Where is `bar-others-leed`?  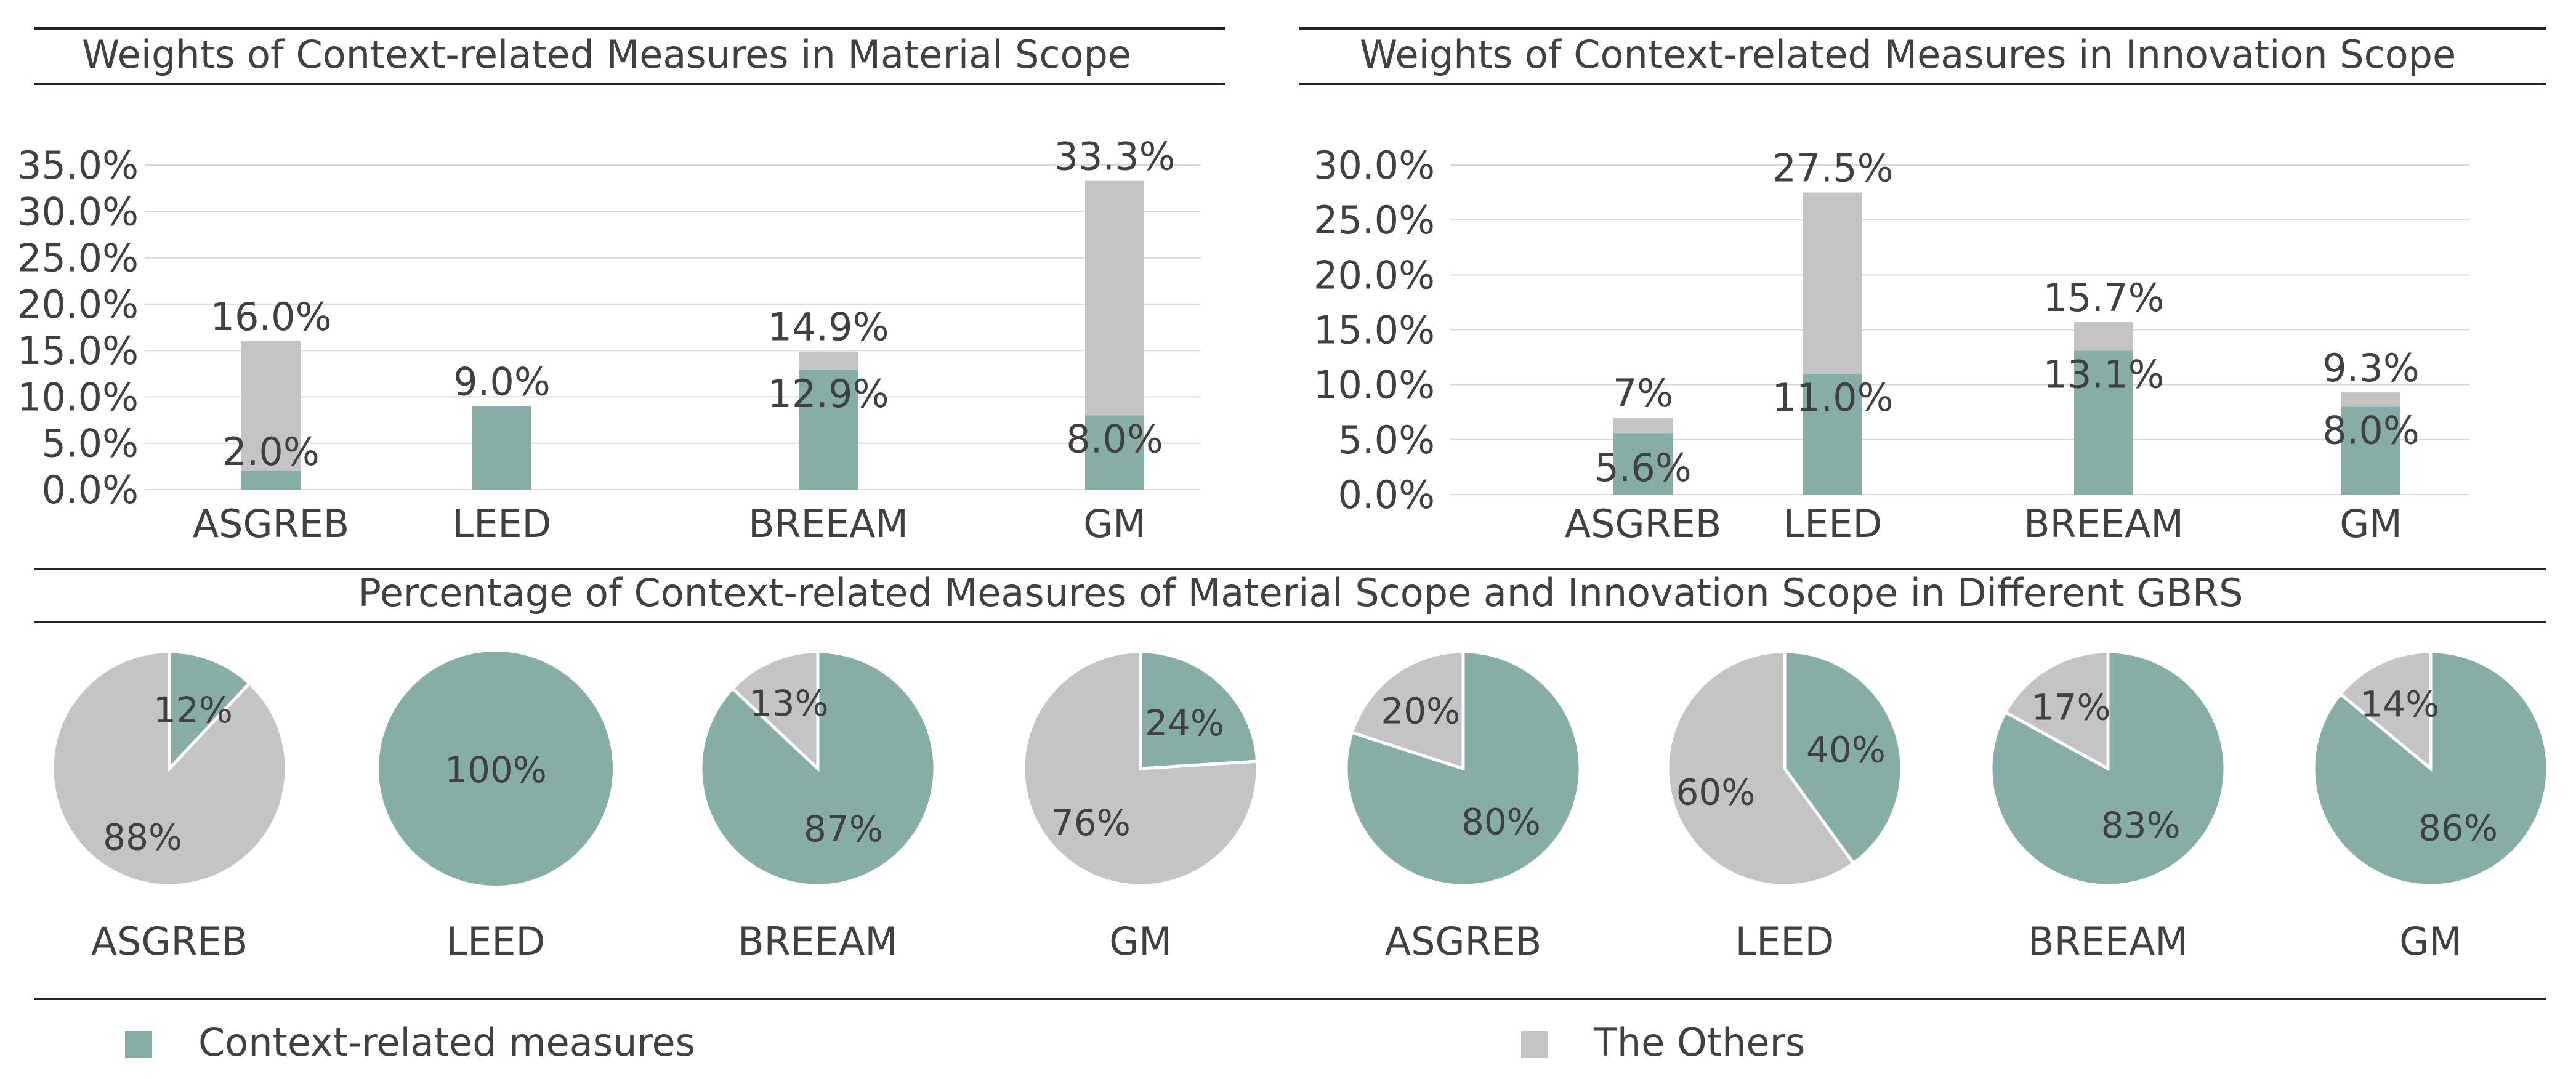 bar-others-leed is located at coordinates (1832, 283).